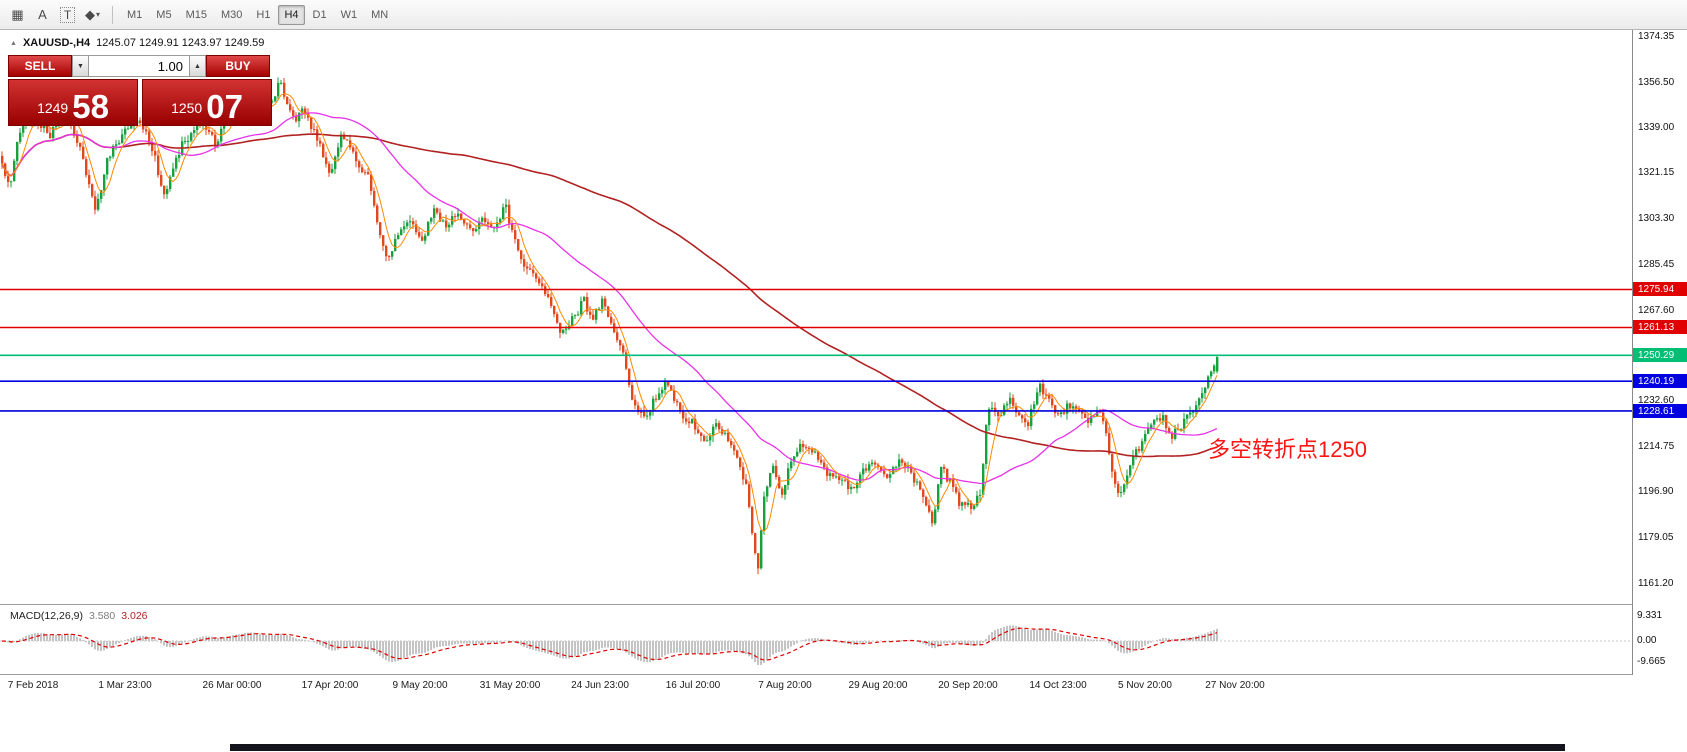 The width and height of the screenshot is (1687, 752). Describe the element at coordinates (231, 14) in the screenshot. I see `timeframe-button-m30: M30` at that location.